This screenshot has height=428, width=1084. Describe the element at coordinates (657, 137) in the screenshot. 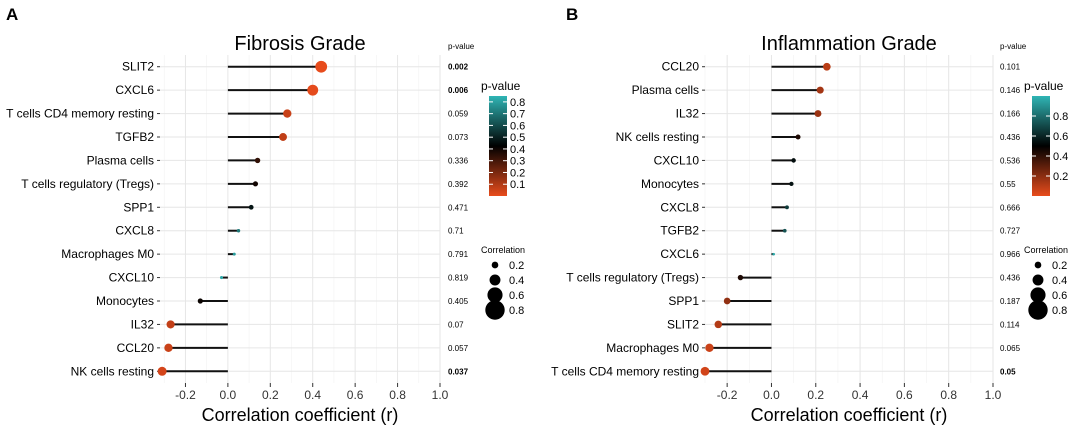

I see `category-label: NK cells resting` at that location.